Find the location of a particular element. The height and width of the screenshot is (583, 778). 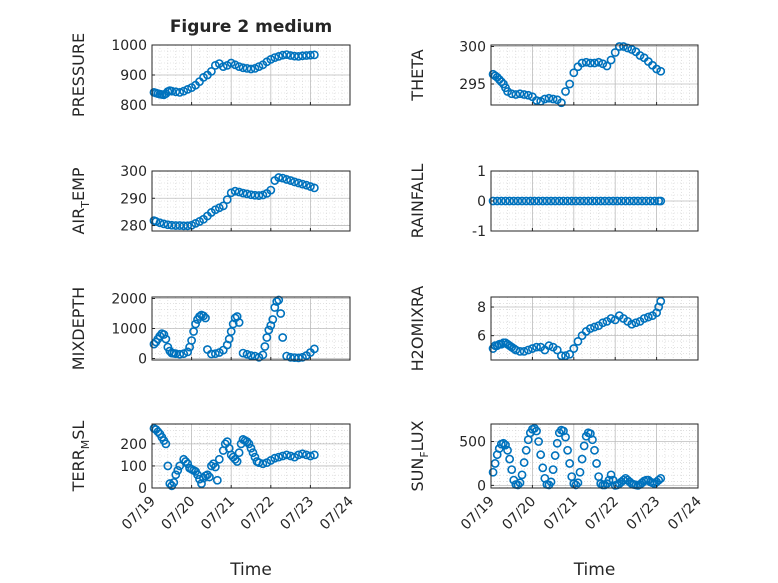

y-tick-label: 500 is located at coordinates (472, 443).